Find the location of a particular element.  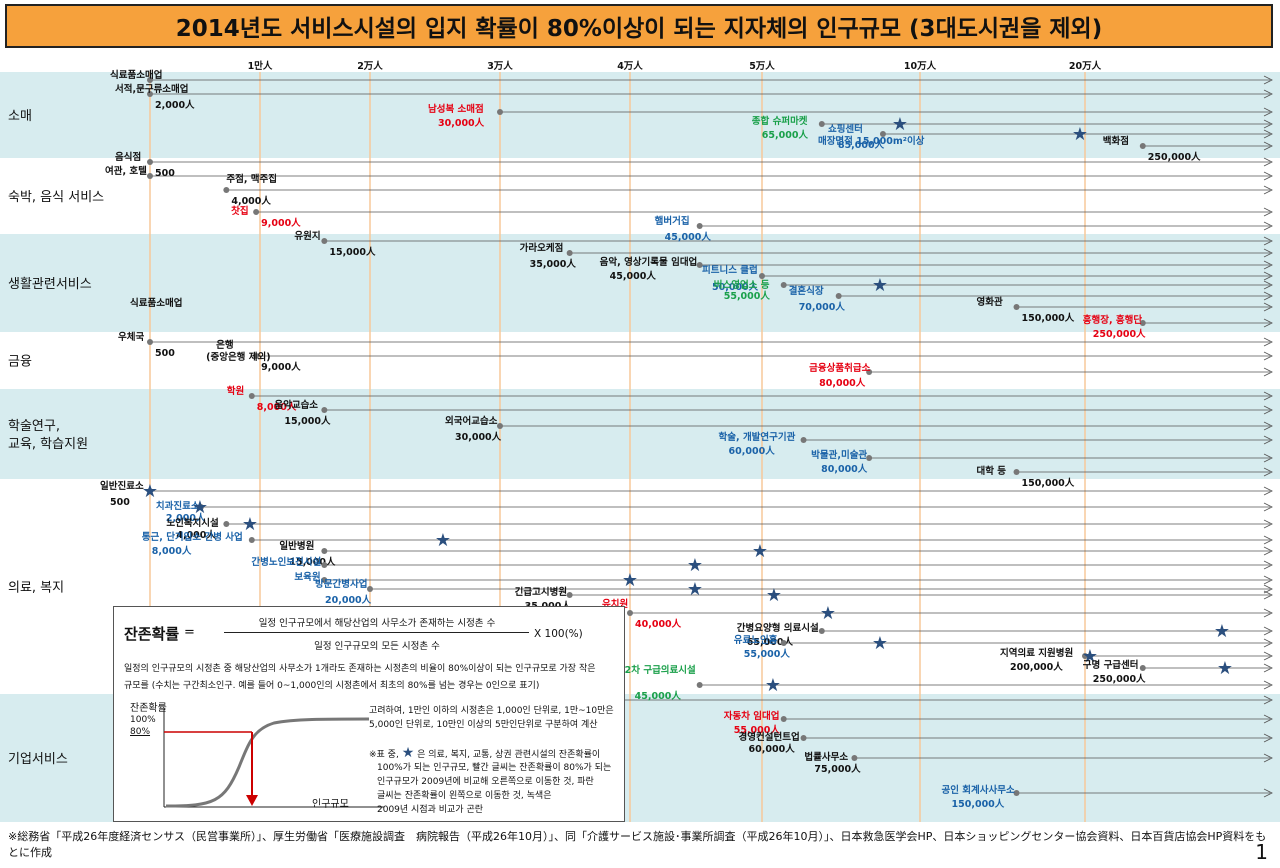

note-line-4: 100%가 되는 인구규모, 빨간 글씨는 잔존확률이 80%가 되는 is located at coordinates (494, 768).